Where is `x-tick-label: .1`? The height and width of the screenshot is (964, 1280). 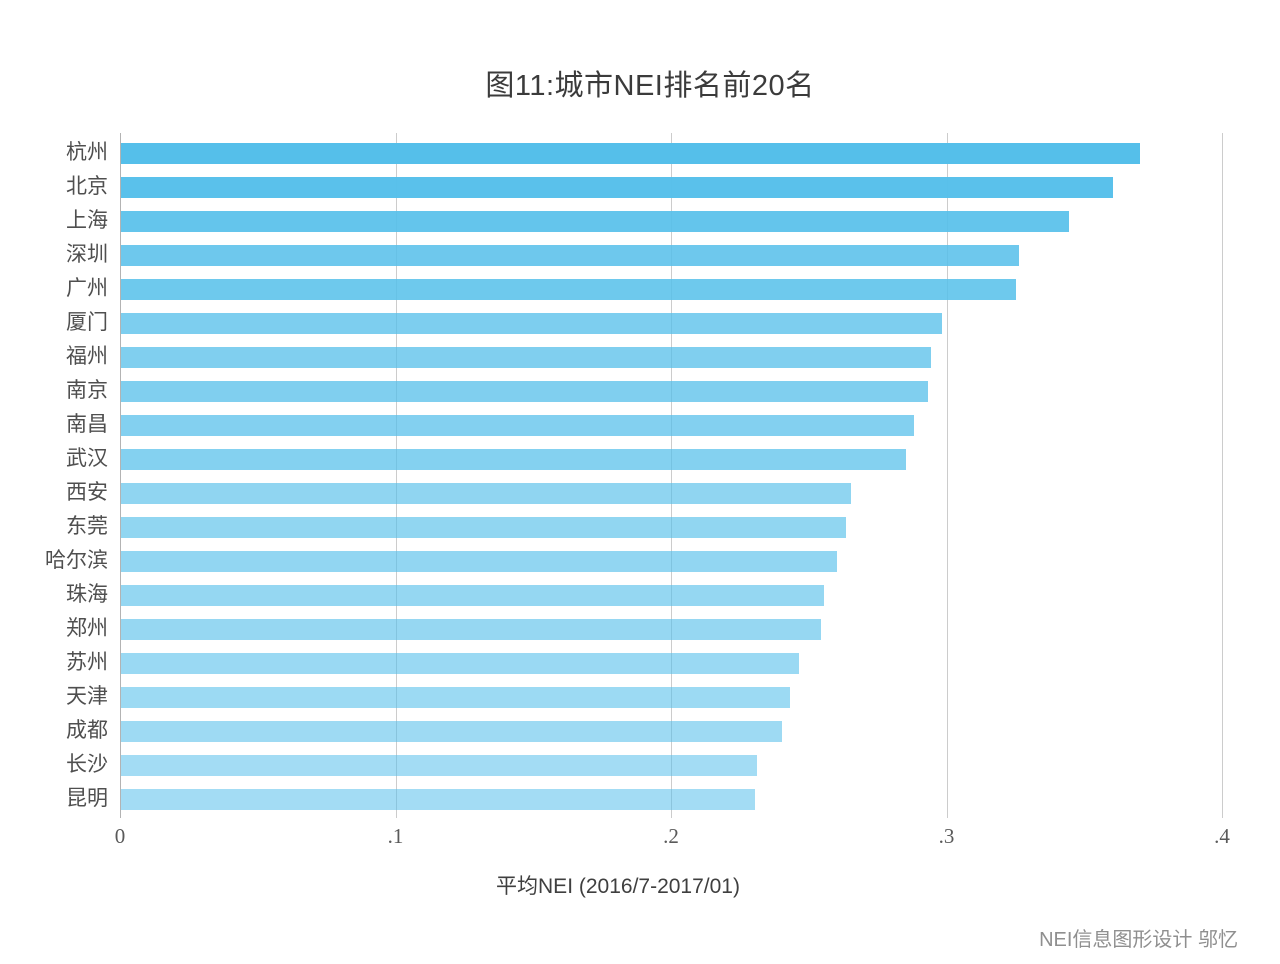 x-tick-label: .1 is located at coordinates (395, 836).